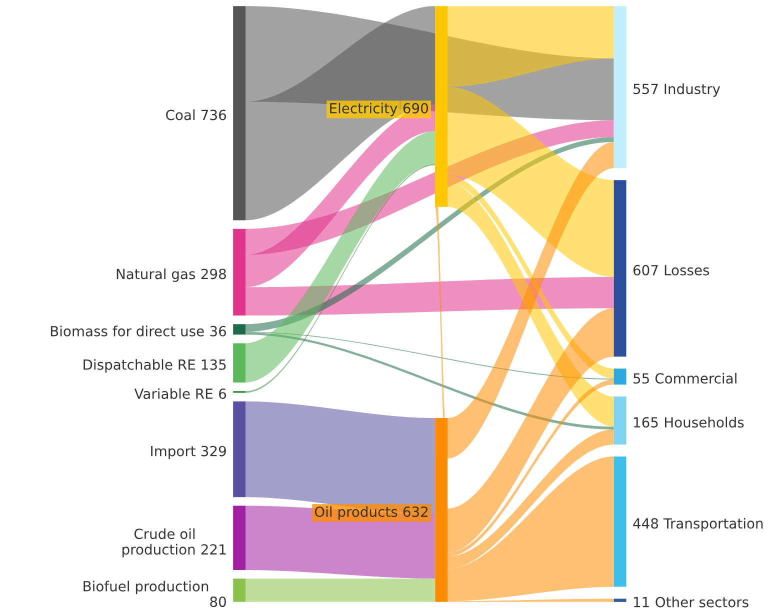 The image size is (777, 608). What do you see at coordinates (218, 331) in the screenshot?
I see `data-label: 36` at bounding box center [218, 331].